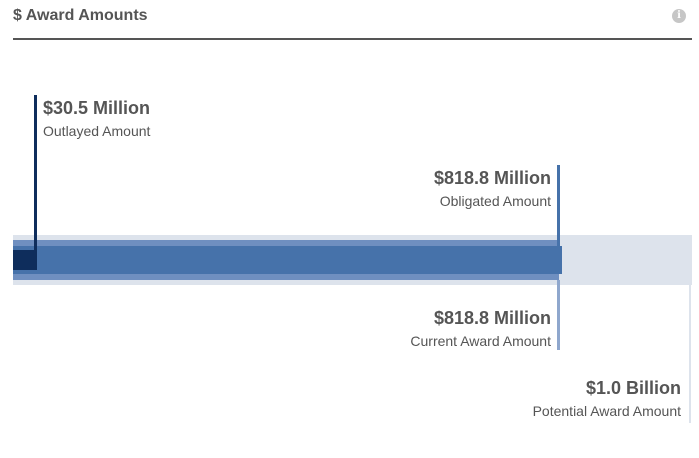  Describe the element at coordinates (606, 411) in the screenshot. I see `potential-award-amount-label: Potential Award Amount` at that location.